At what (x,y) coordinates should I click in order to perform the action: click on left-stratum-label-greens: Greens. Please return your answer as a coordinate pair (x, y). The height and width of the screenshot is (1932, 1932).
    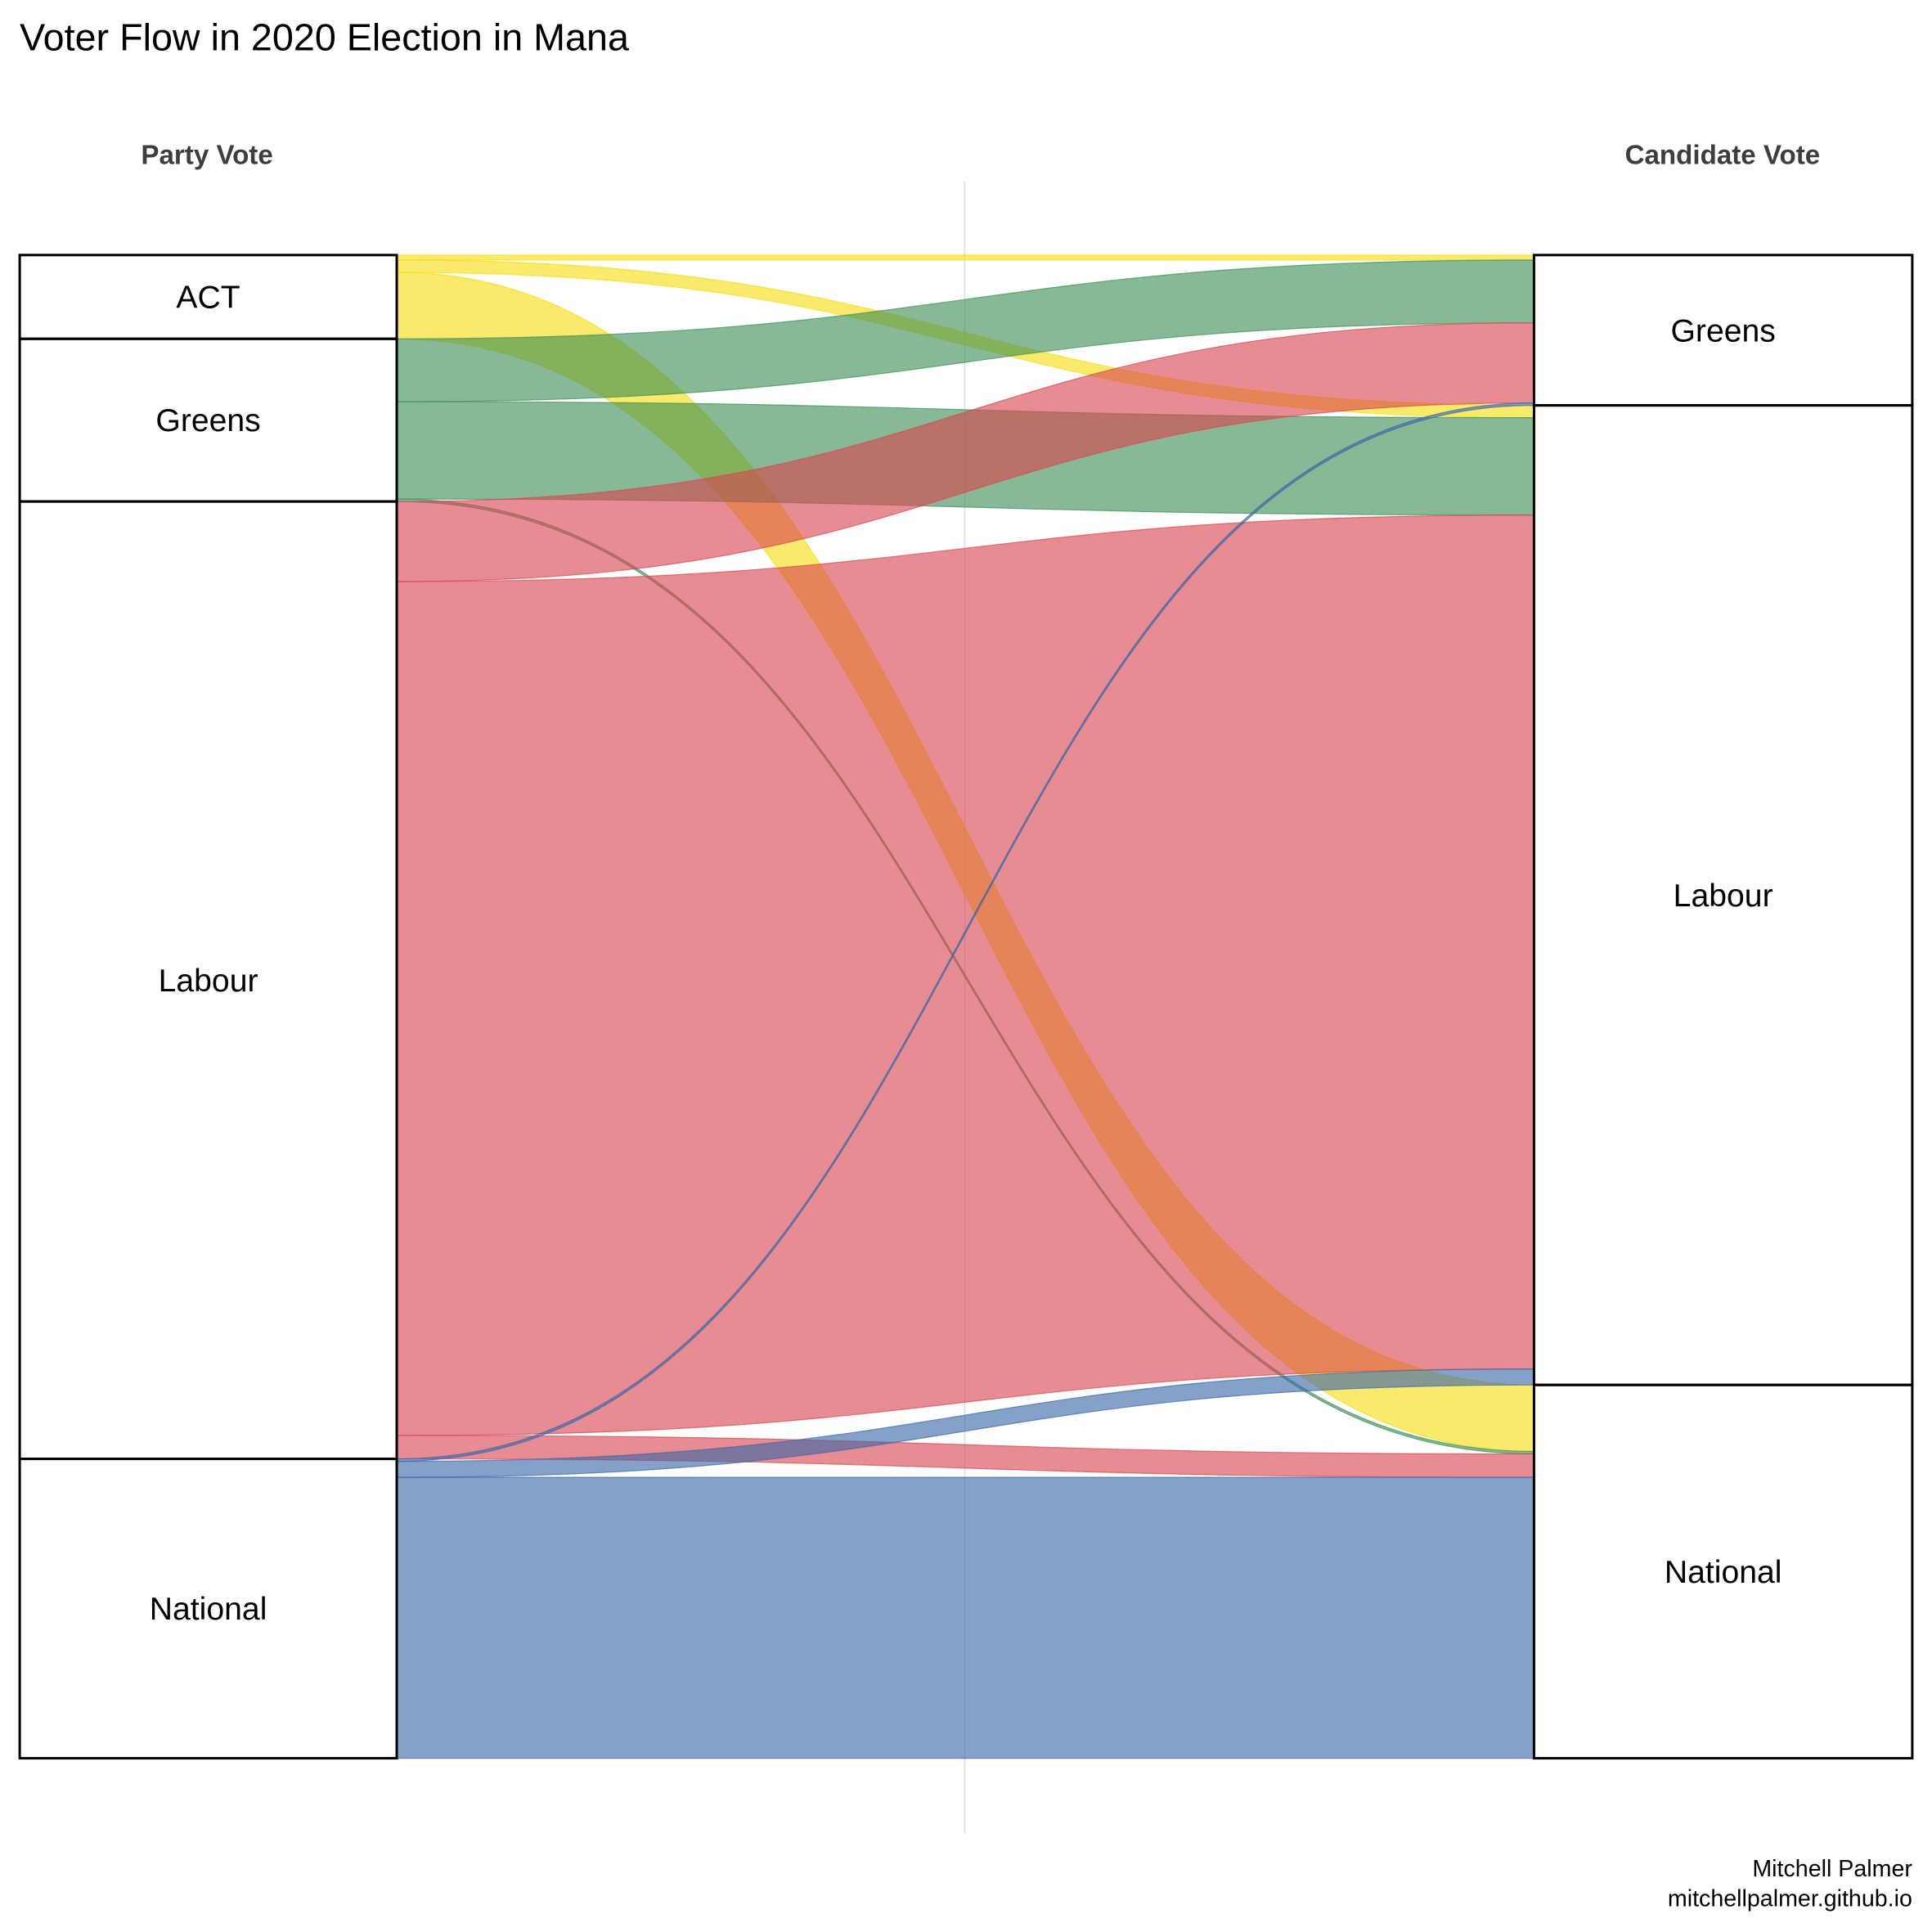
    Looking at the image, I should click on (208, 420).